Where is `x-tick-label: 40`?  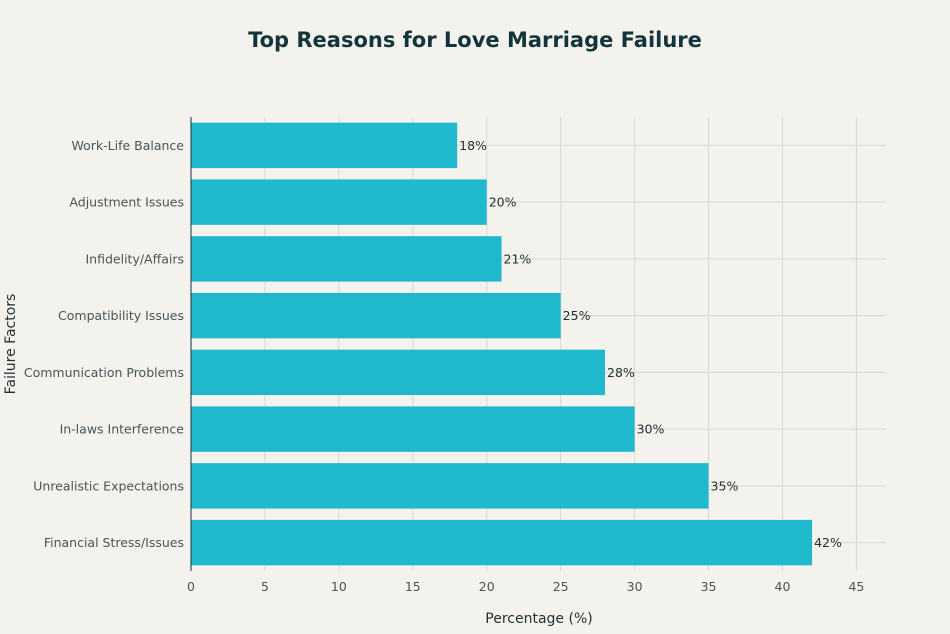 x-tick-label: 40 is located at coordinates (783, 586).